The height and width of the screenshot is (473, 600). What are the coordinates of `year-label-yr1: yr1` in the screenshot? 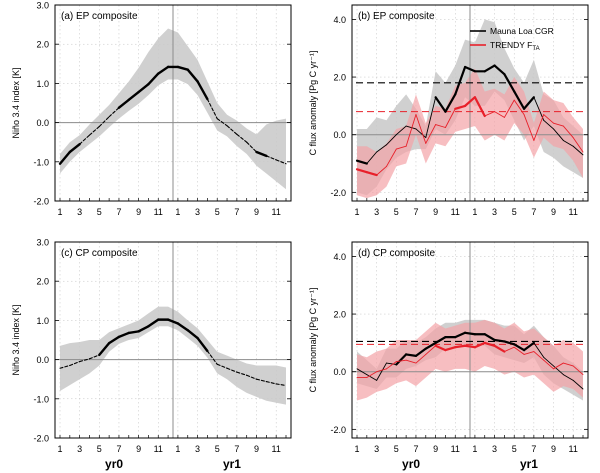 It's located at (232, 464).